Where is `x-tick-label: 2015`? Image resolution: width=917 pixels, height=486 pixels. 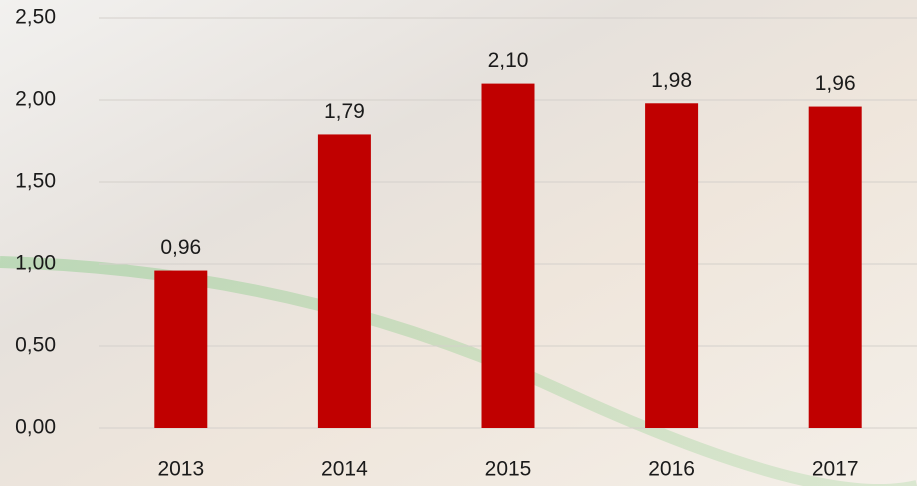
x-tick-label: 2015 is located at coordinates (508, 469).